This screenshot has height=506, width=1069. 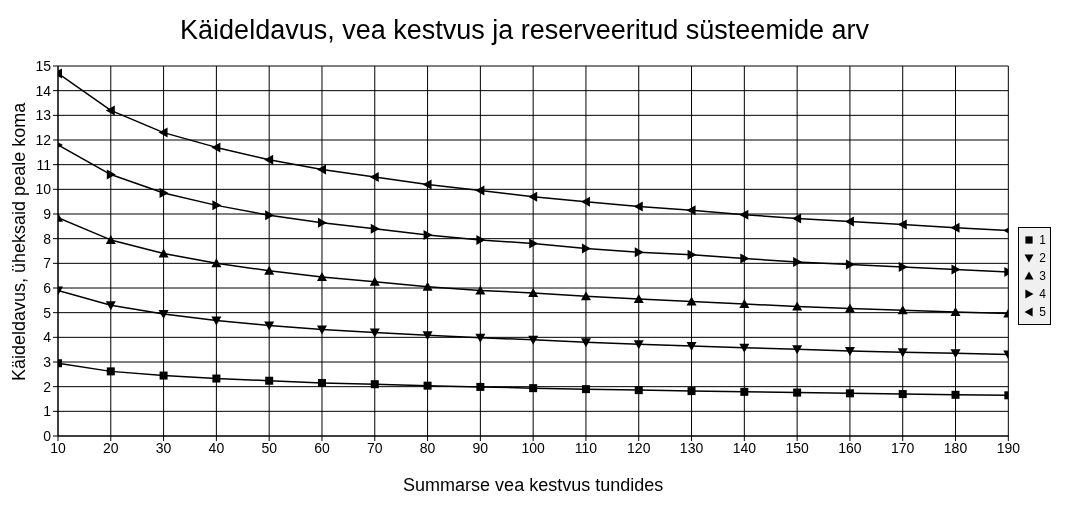 What do you see at coordinates (903, 447) in the screenshot?
I see `x-tick-label: 170` at bounding box center [903, 447].